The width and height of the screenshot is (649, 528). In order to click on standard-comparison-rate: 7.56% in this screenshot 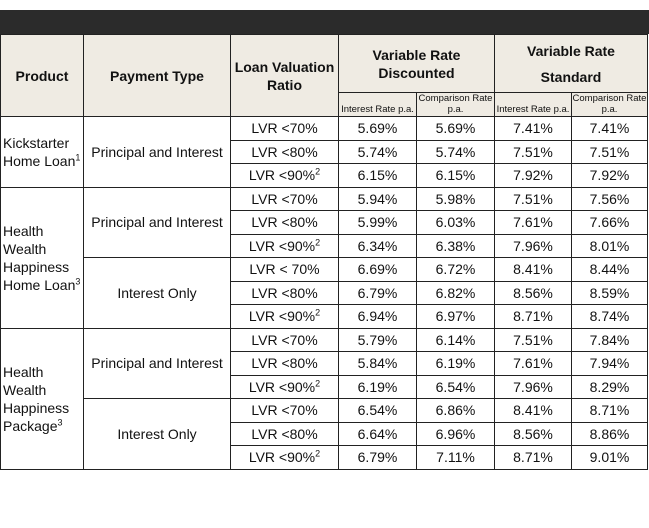, I will do `click(609, 198)`.